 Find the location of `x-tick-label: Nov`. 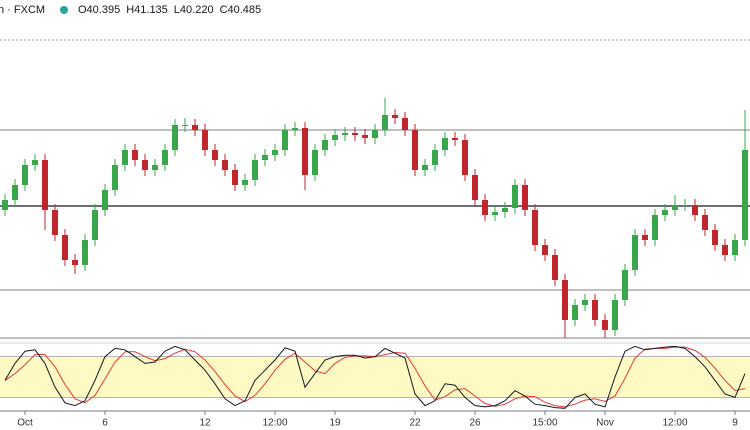

x-tick-label: Nov is located at coordinates (605, 423).